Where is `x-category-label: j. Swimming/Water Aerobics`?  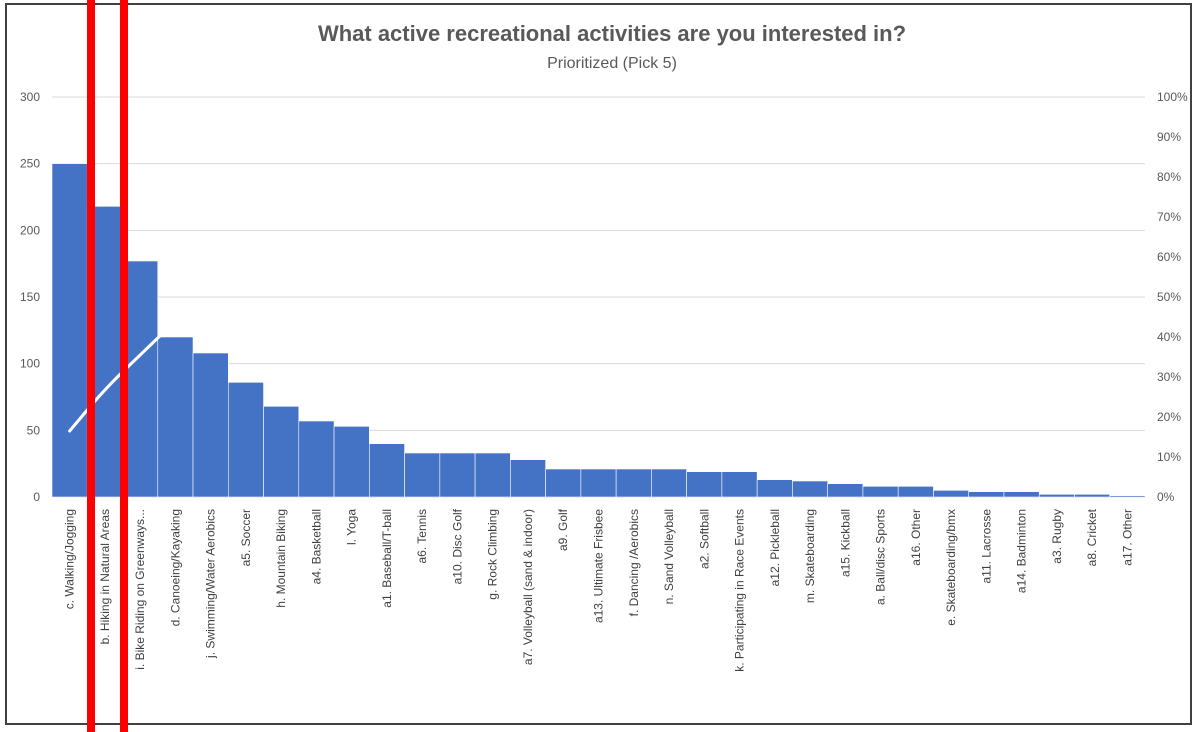 x-category-label: j. Swimming/Water Aerobics is located at coordinates (211, 584).